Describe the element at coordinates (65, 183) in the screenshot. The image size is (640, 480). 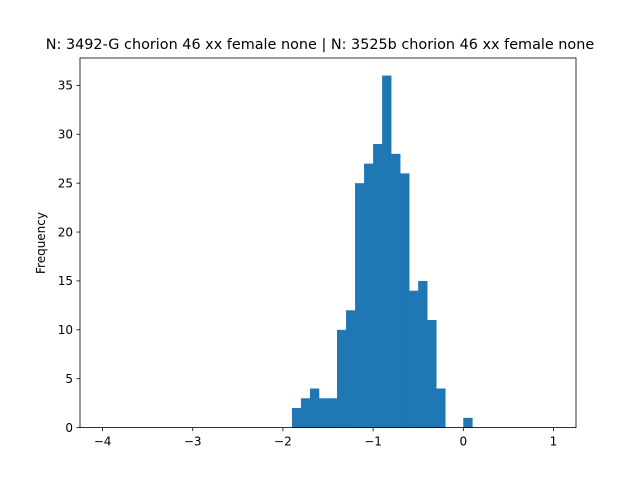
I see `y-tick-label: 25` at that location.